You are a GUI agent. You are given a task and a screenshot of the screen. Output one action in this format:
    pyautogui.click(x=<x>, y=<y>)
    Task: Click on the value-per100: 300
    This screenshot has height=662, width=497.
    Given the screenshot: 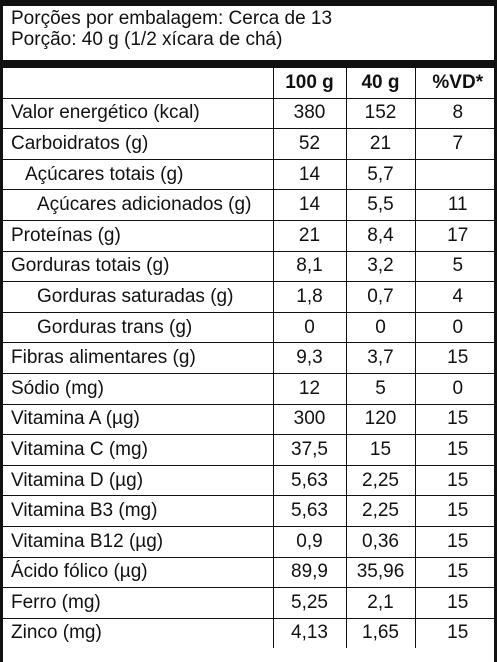 What is the action you would take?
    pyautogui.click(x=309, y=420)
    